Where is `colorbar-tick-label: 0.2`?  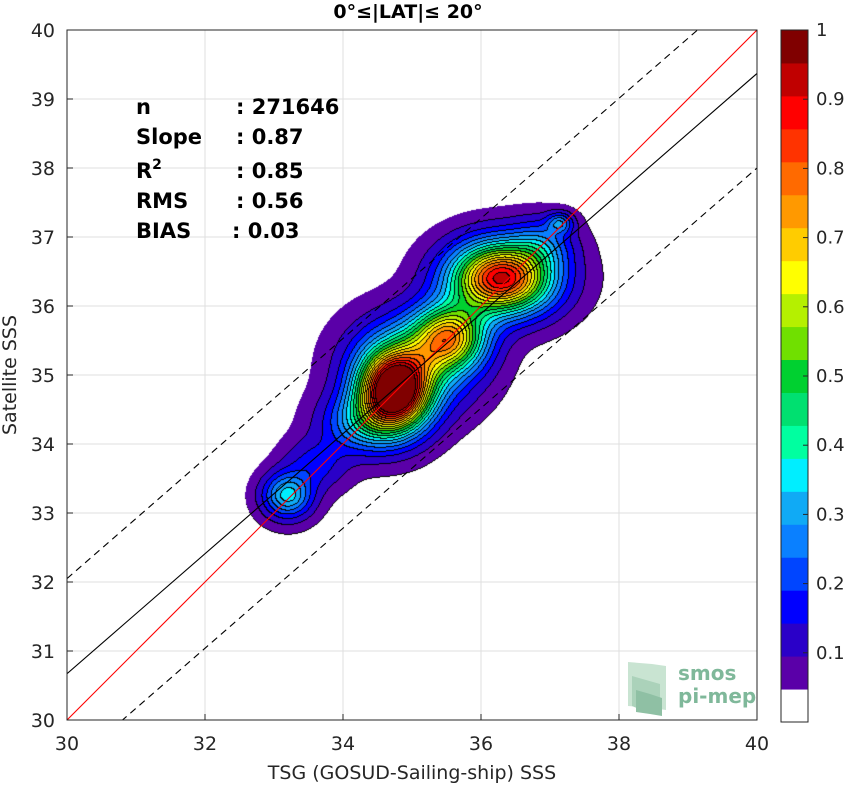 colorbar-tick-label: 0.2 is located at coordinates (830, 584).